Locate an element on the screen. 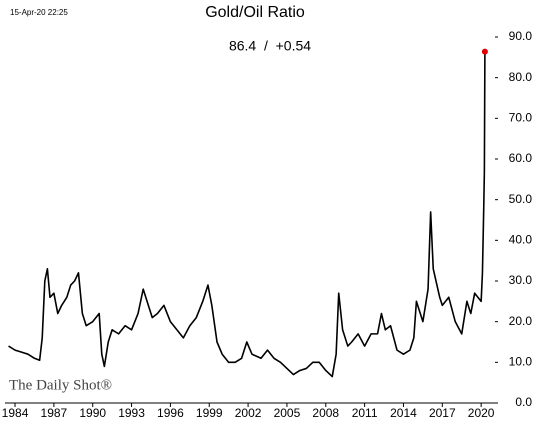  annotation: 86.4 / +0.54 is located at coordinates (270, 46).